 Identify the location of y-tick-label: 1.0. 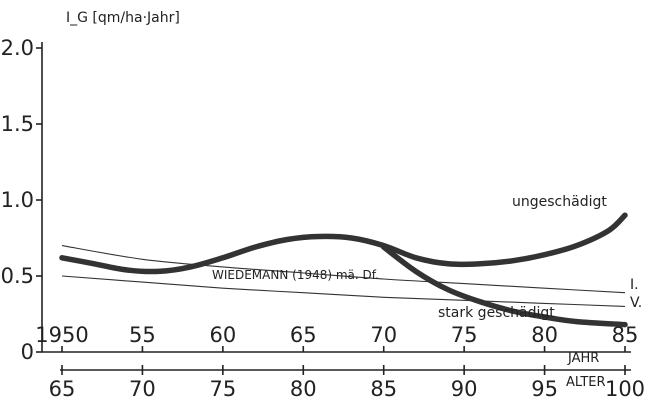
(17, 200).